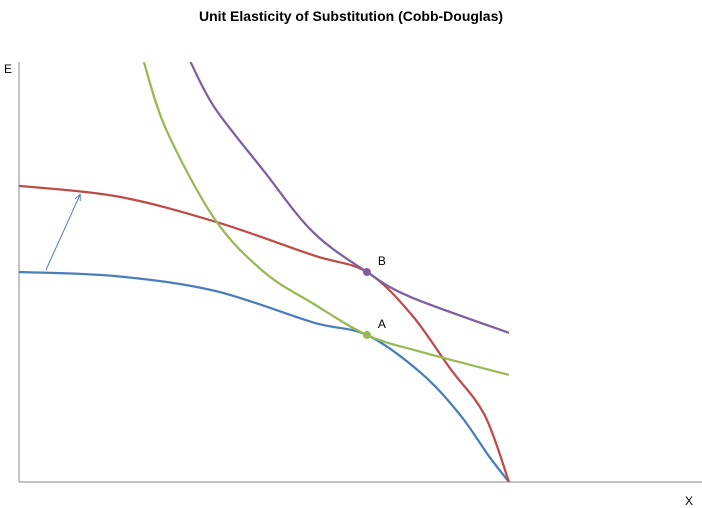 The width and height of the screenshot is (702, 508). What do you see at coordinates (215, 266) in the screenshot?
I see `marks-layer: AB` at bounding box center [215, 266].